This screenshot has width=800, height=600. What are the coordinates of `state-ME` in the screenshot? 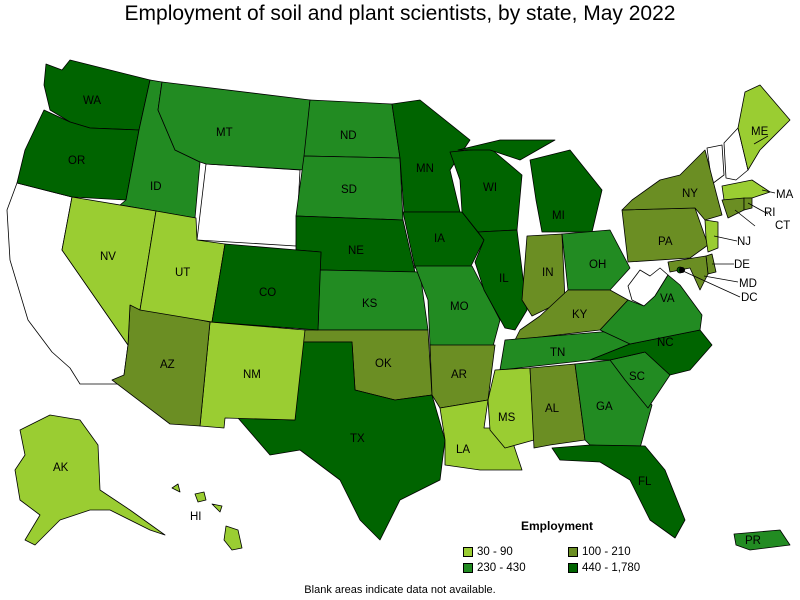 It's located at (764, 127).